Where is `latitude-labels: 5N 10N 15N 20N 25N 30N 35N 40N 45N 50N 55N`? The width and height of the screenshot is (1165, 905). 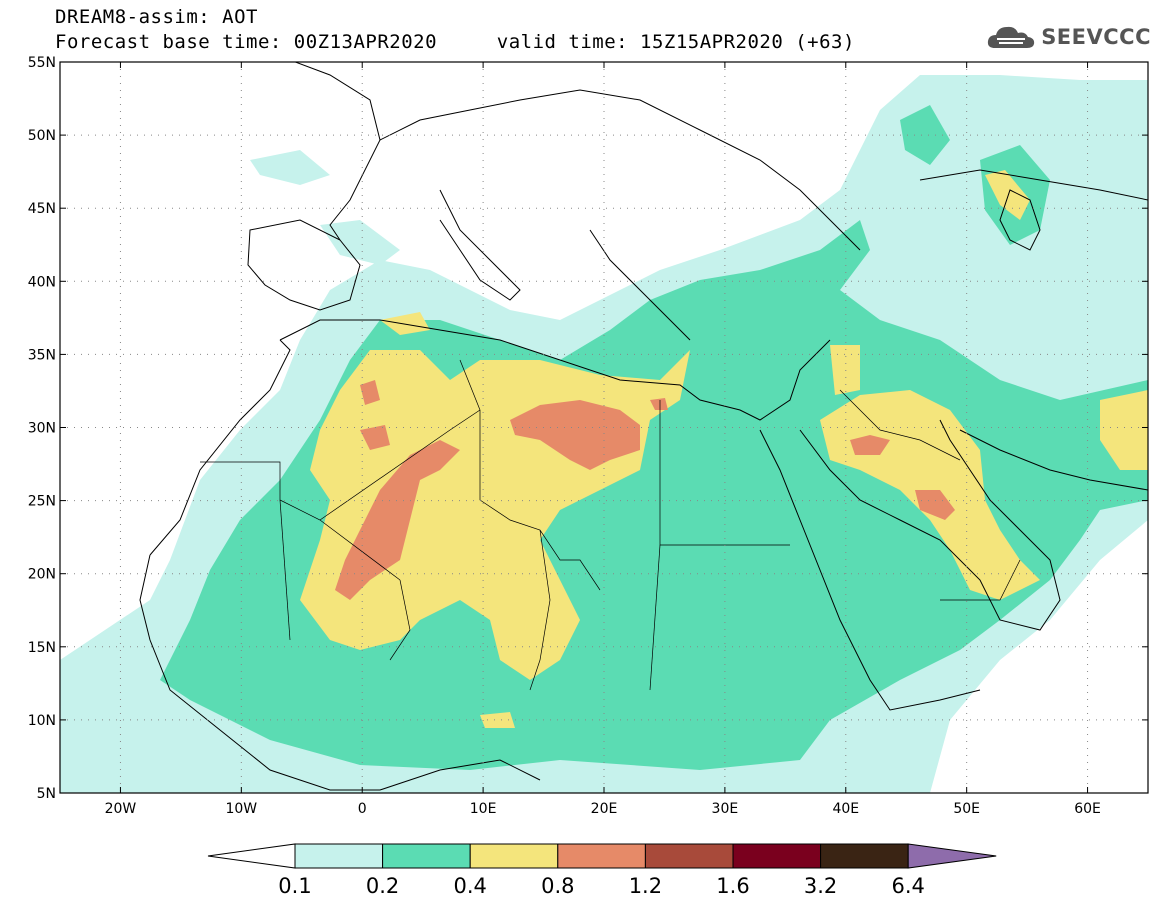 latitude-labels: 5N 10N 15N 20N 25N 30N 35N 40N 45N 50N 55N is located at coordinates (42, 428).